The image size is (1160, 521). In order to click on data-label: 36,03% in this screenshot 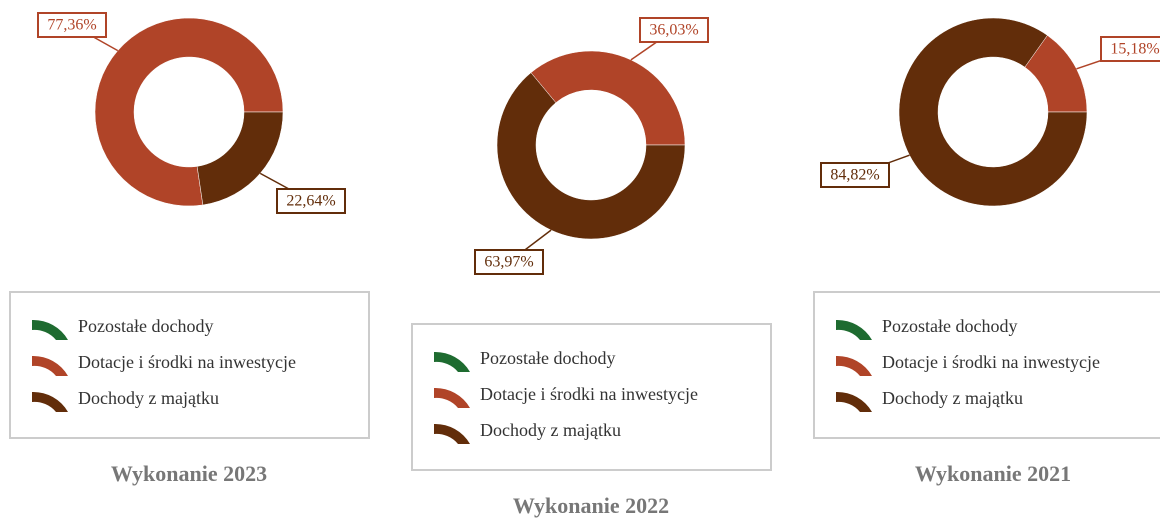, I will do `click(673, 30)`.